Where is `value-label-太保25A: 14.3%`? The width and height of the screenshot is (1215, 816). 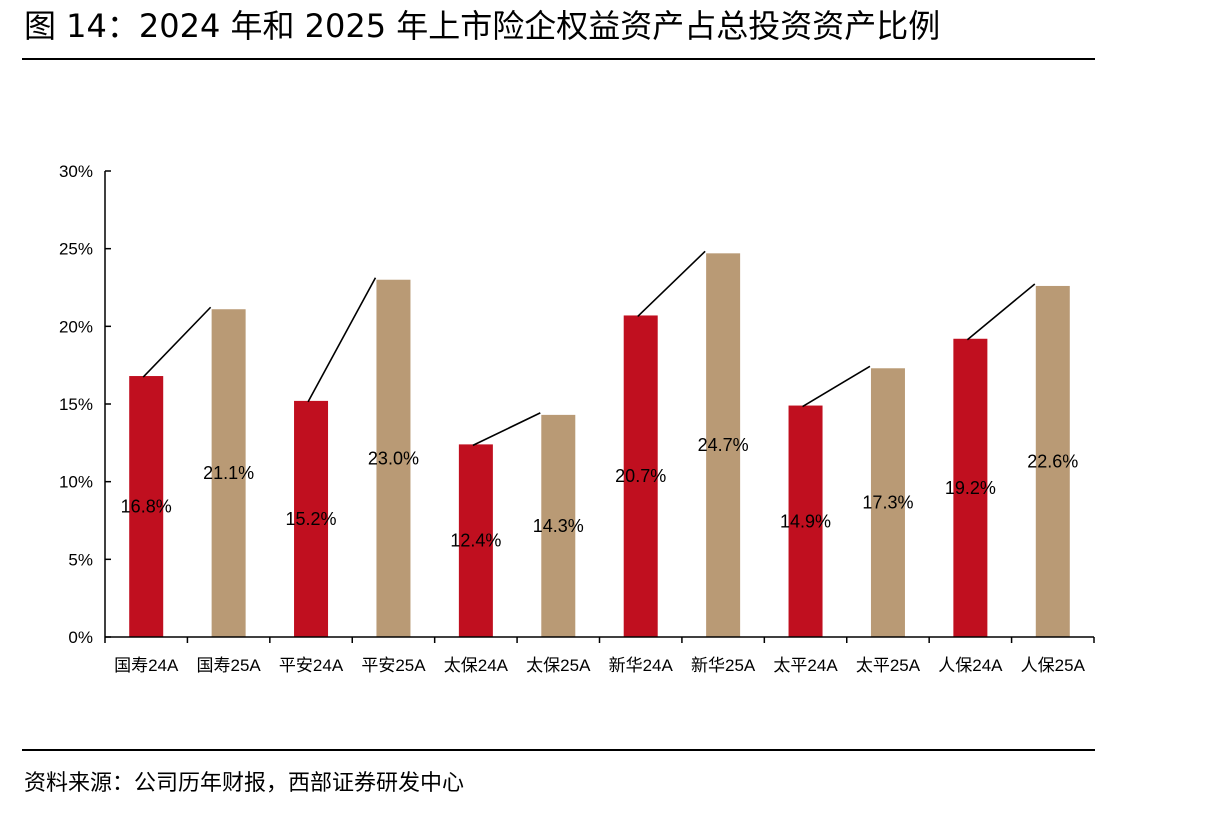 value-label-太保25A: 14.3% is located at coordinates (558, 526).